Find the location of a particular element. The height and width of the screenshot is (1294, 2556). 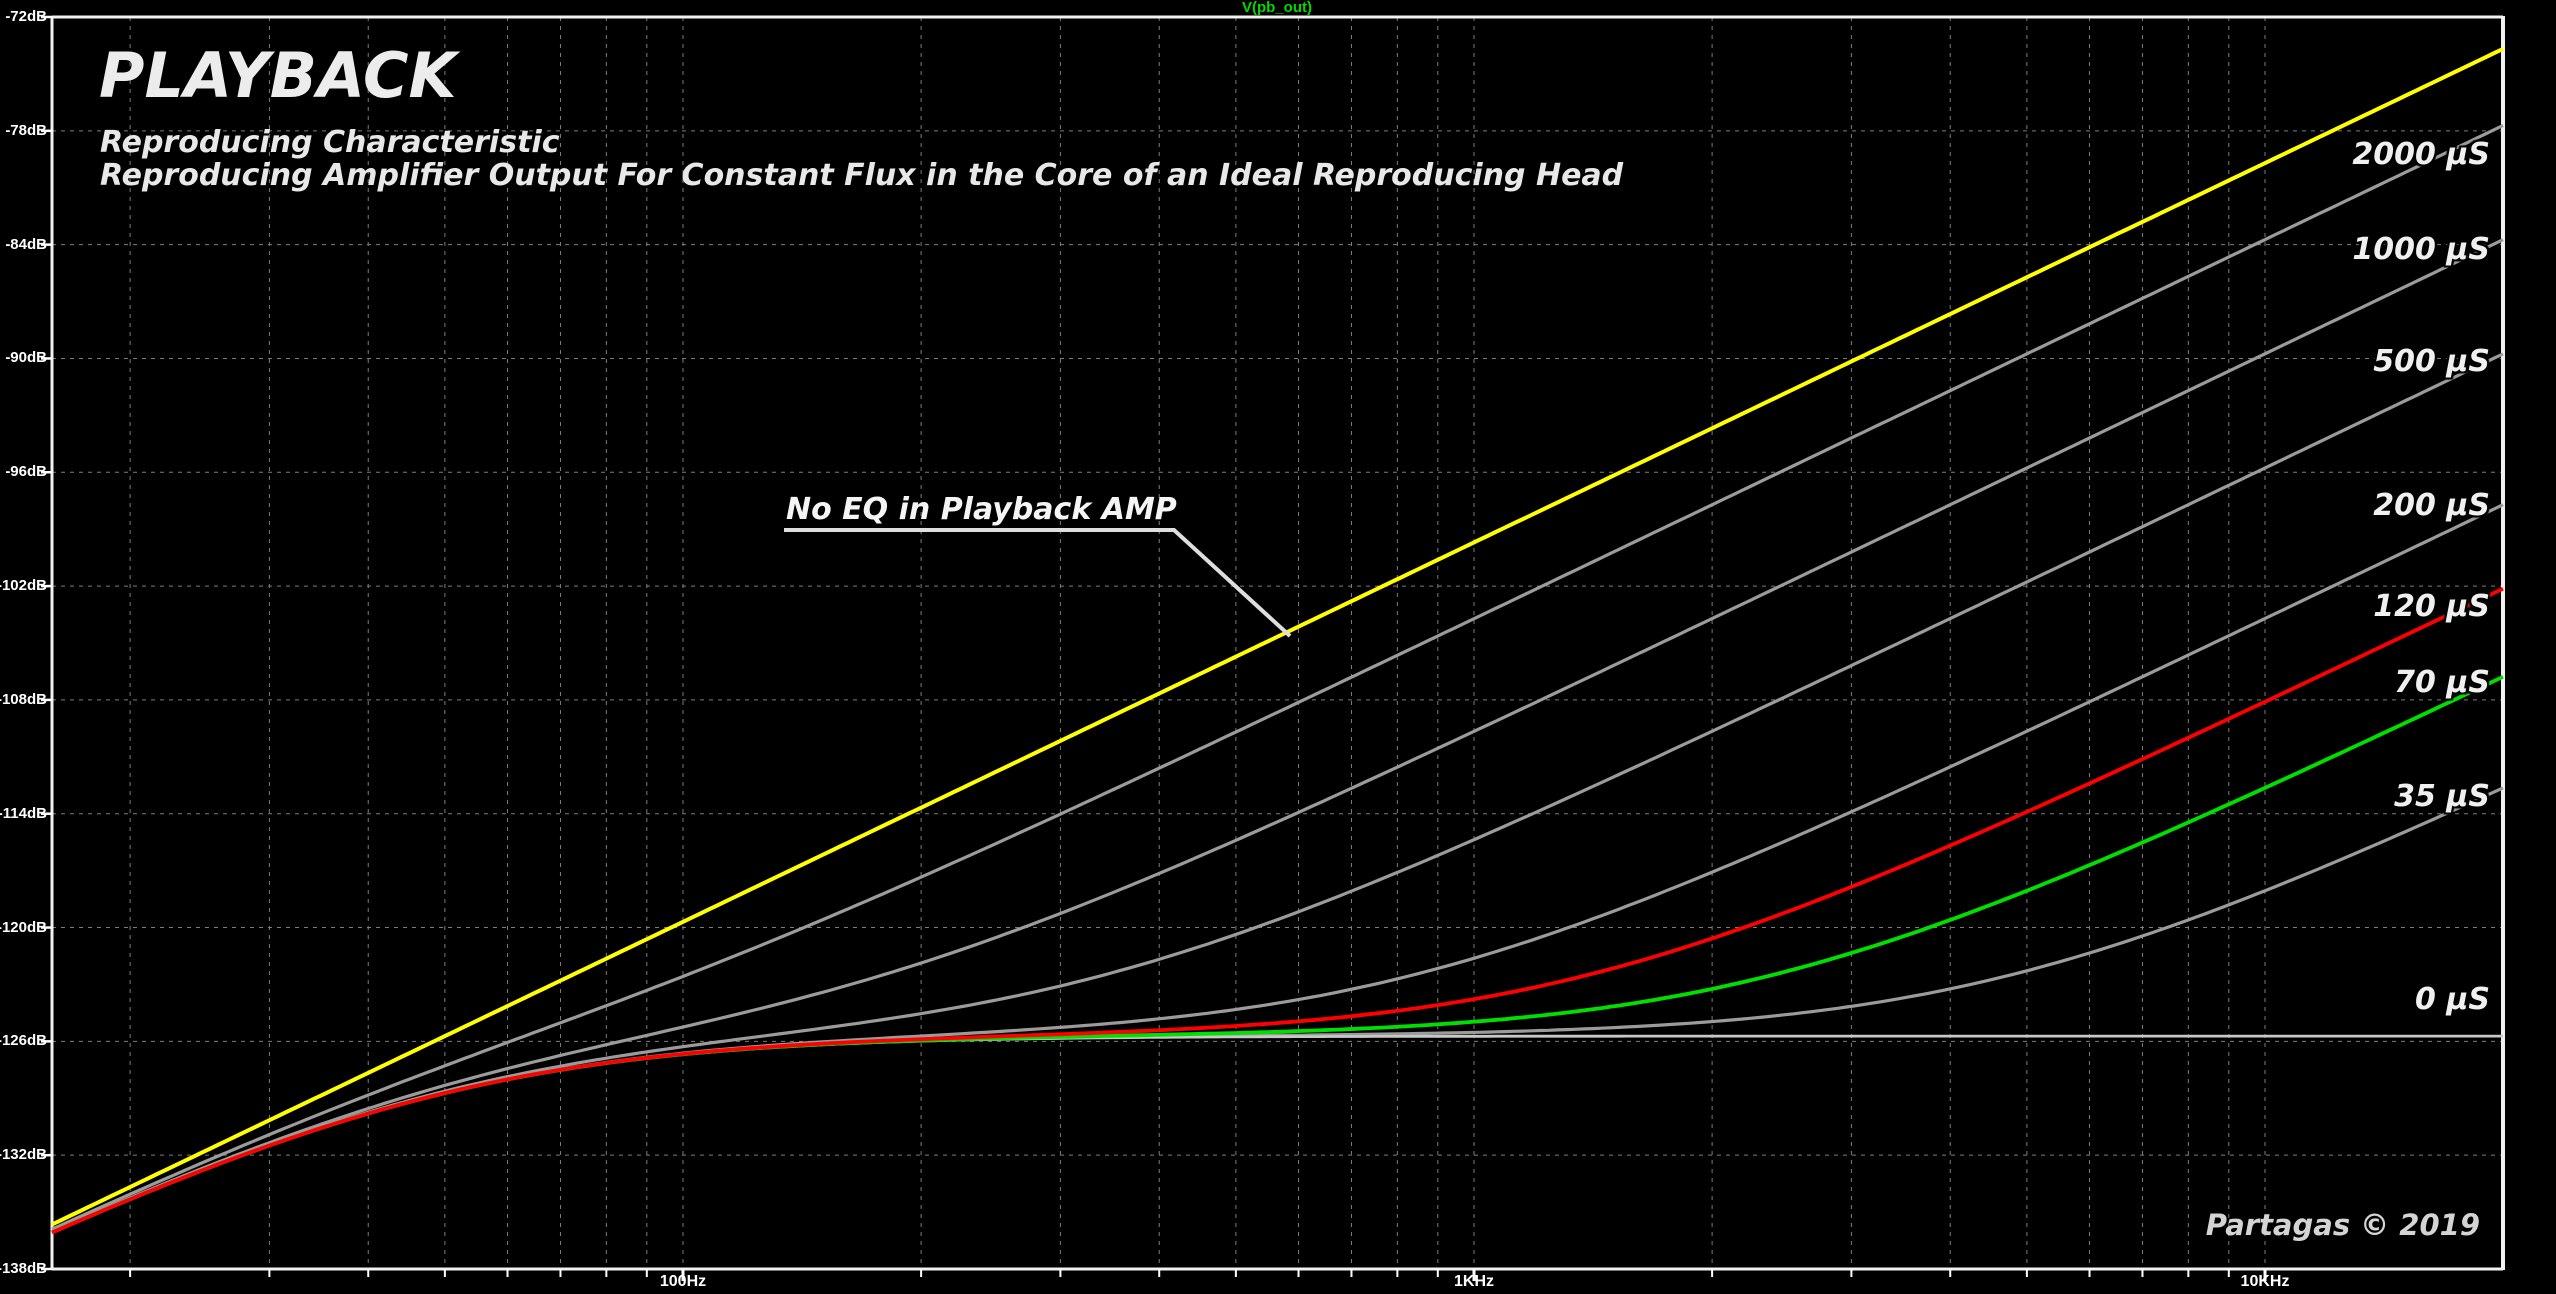

page-title: PLAYBACK is located at coordinates (278, 75).